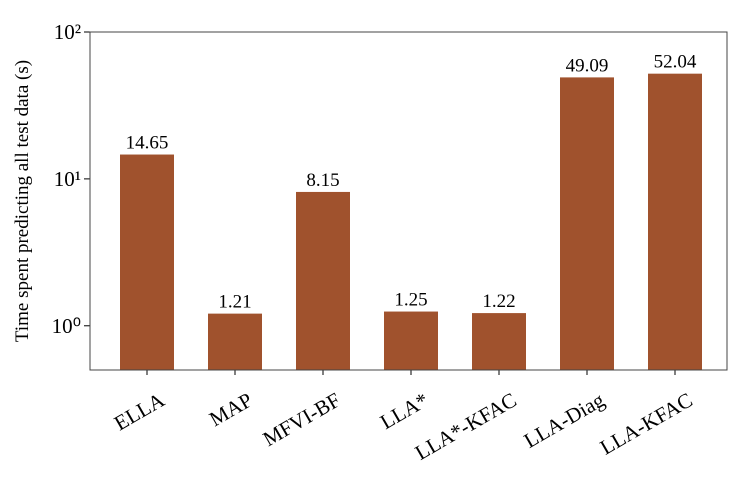  What do you see at coordinates (147, 143) in the screenshot?
I see `value-label: 14.65` at bounding box center [147, 143].